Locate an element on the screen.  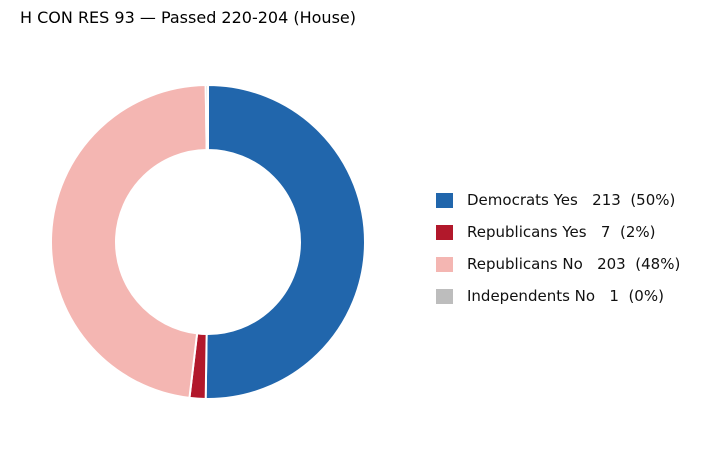
legend-item: Republicans Yes 7 (2%) is located at coordinates (558, 232).